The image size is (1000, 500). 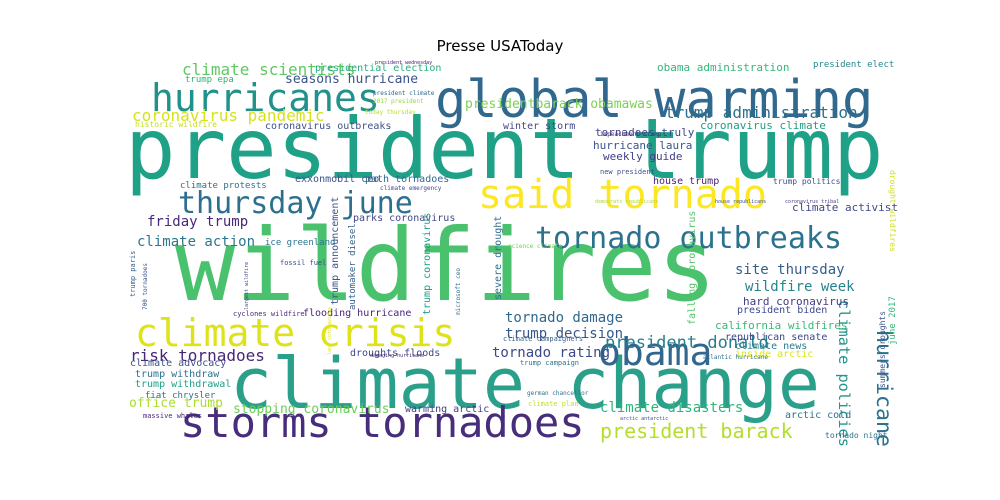 What do you see at coordinates (525, 384) in the screenshot?
I see `word-climate-change: climate change` at bounding box center [525, 384].